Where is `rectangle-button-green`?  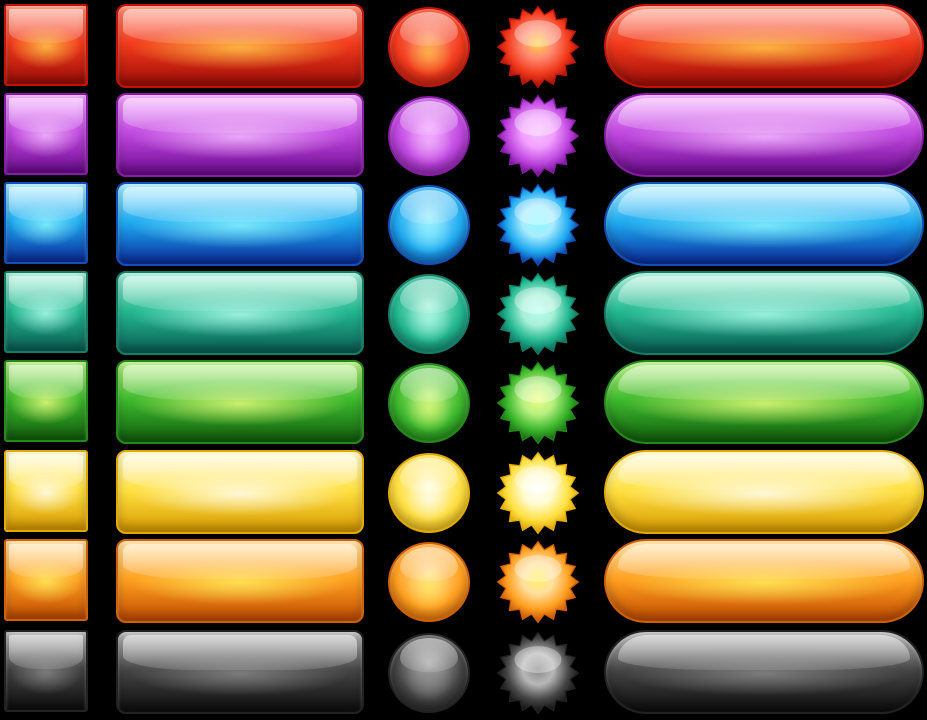 rectangle-button-green is located at coordinates (240, 402).